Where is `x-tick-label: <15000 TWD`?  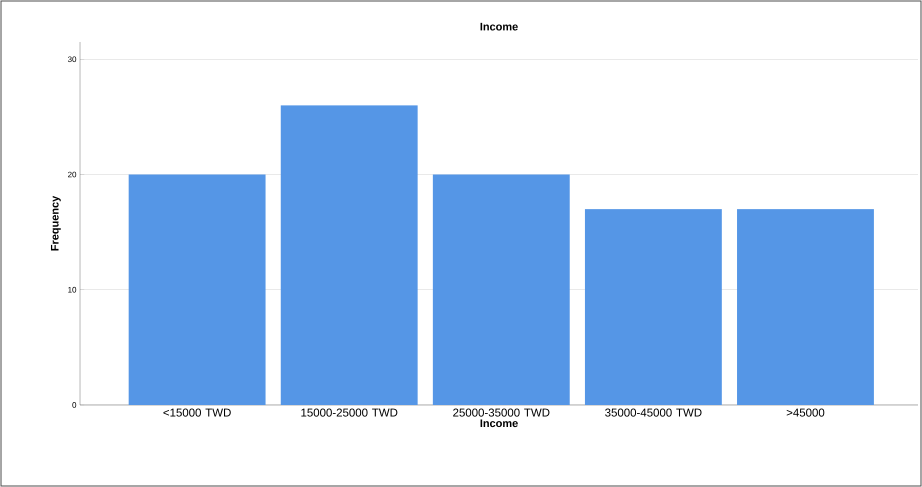 x-tick-label: <15000 TWD is located at coordinates (197, 412).